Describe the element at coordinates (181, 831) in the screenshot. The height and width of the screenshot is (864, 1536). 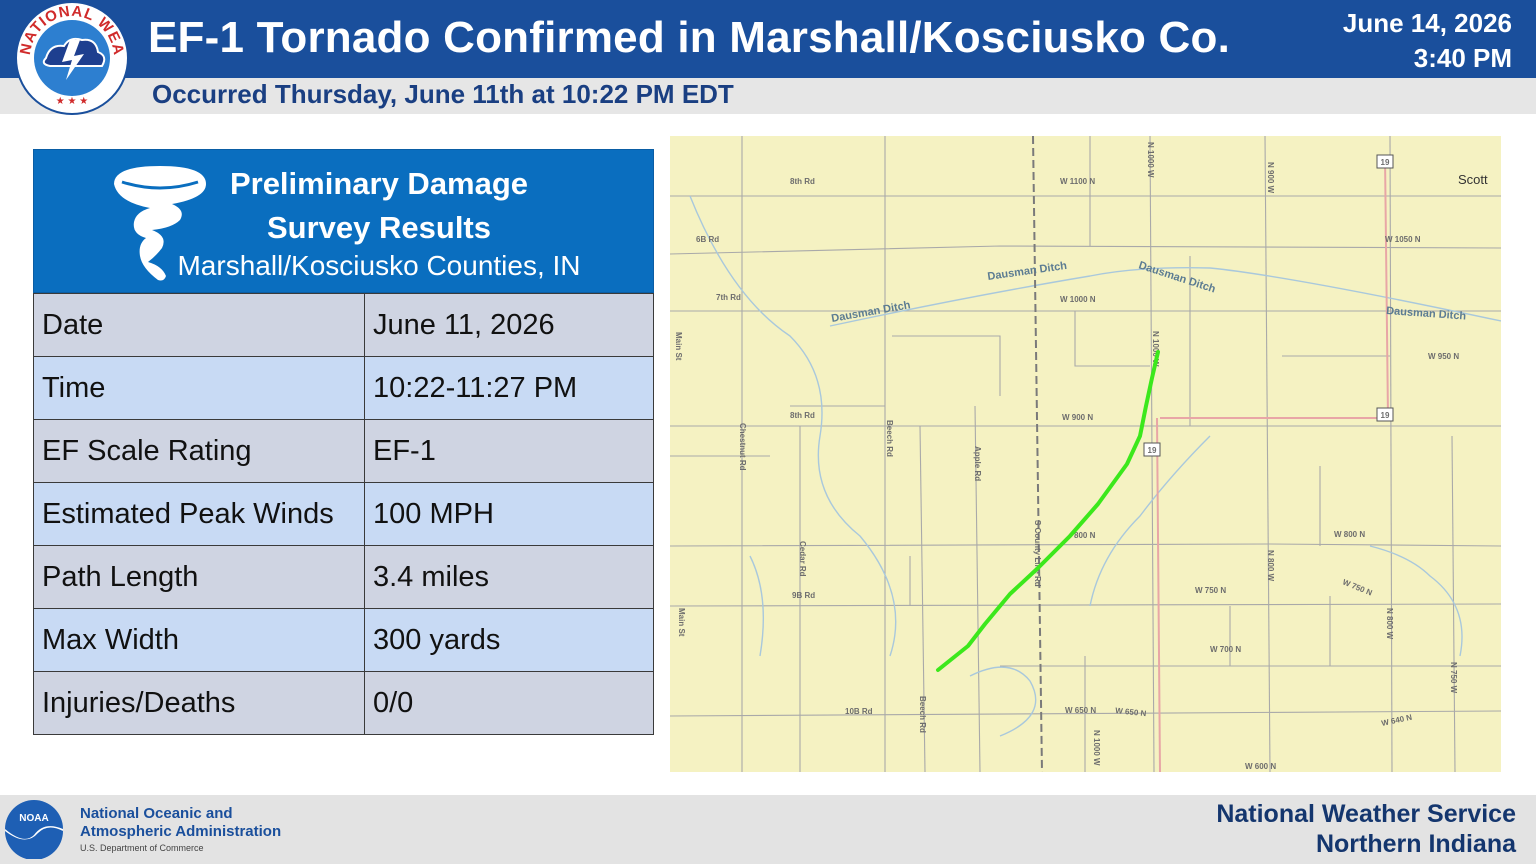
I see `noaa-line2: Atmospheric Administration` at that location.